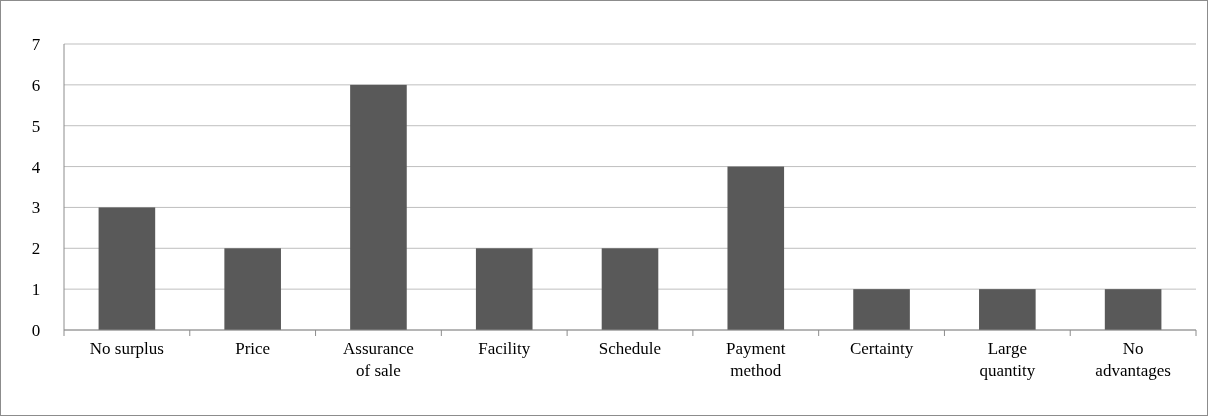 The width and height of the screenshot is (1208, 416). What do you see at coordinates (36, 44) in the screenshot?
I see `y-tick-label: 7` at bounding box center [36, 44].